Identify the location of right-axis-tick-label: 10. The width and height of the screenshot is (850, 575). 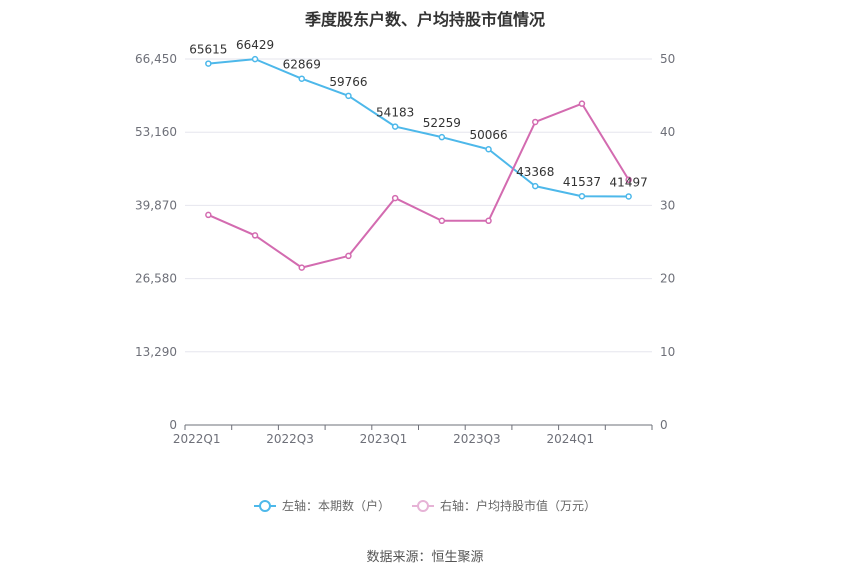
(667, 352).